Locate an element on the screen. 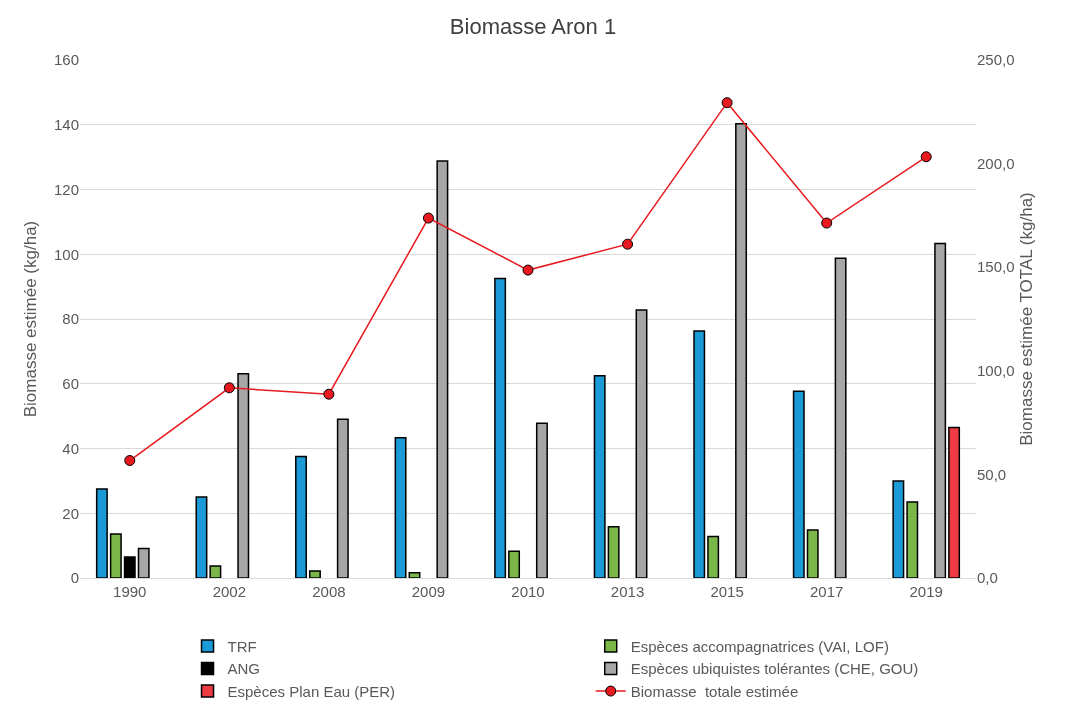  y2-tick-label: 200,0 is located at coordinates (996, 163).